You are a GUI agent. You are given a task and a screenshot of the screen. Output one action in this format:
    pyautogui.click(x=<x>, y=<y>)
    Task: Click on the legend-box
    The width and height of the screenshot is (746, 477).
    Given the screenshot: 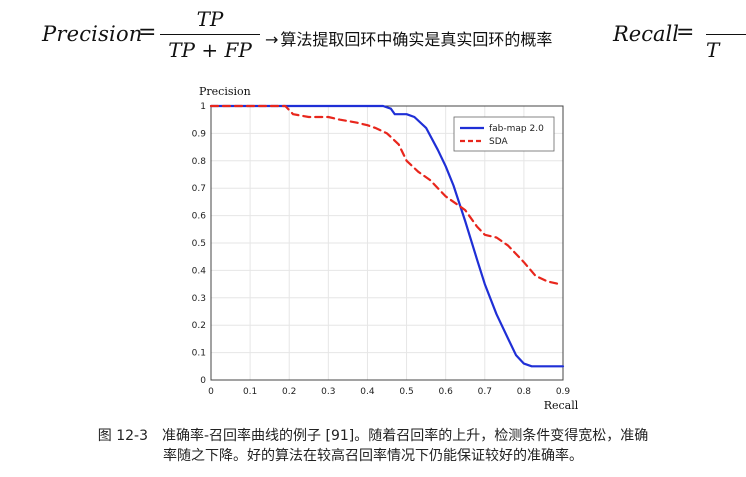 What is the action you would take?
    pyautogui.click(x=504, y=134)
    